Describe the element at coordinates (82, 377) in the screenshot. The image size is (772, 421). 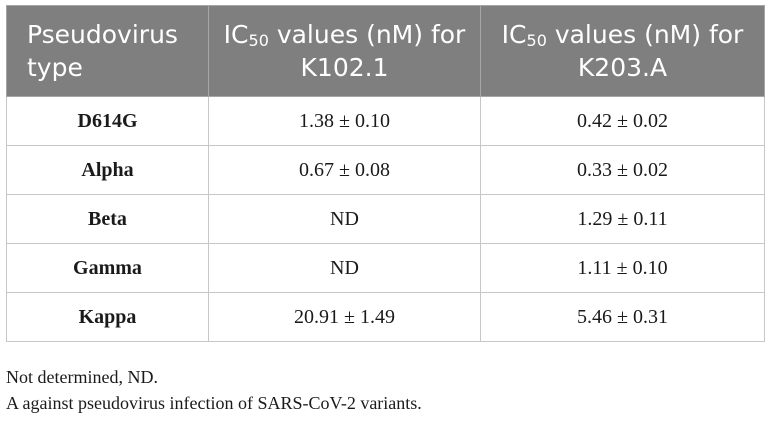
I see `footnote-abbreviation: Not determined, ND.` at that location.